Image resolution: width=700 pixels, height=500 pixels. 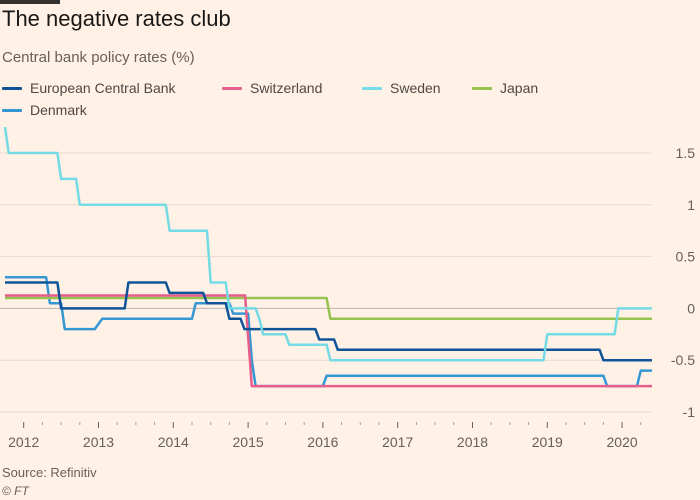 What do you see at coordinates (103, 88) in the screenshot?
I see `legend-label: European Central Bank` at bounding box center [103, 88].